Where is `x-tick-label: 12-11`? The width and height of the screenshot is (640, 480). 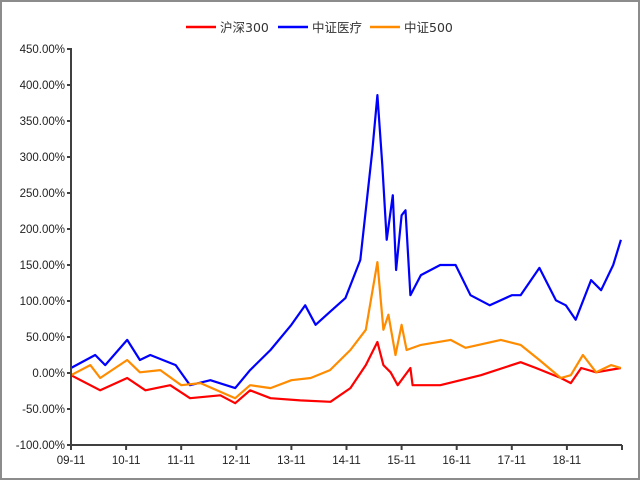 x-tick-label: 12-11 is located at coordinates (236, 461).